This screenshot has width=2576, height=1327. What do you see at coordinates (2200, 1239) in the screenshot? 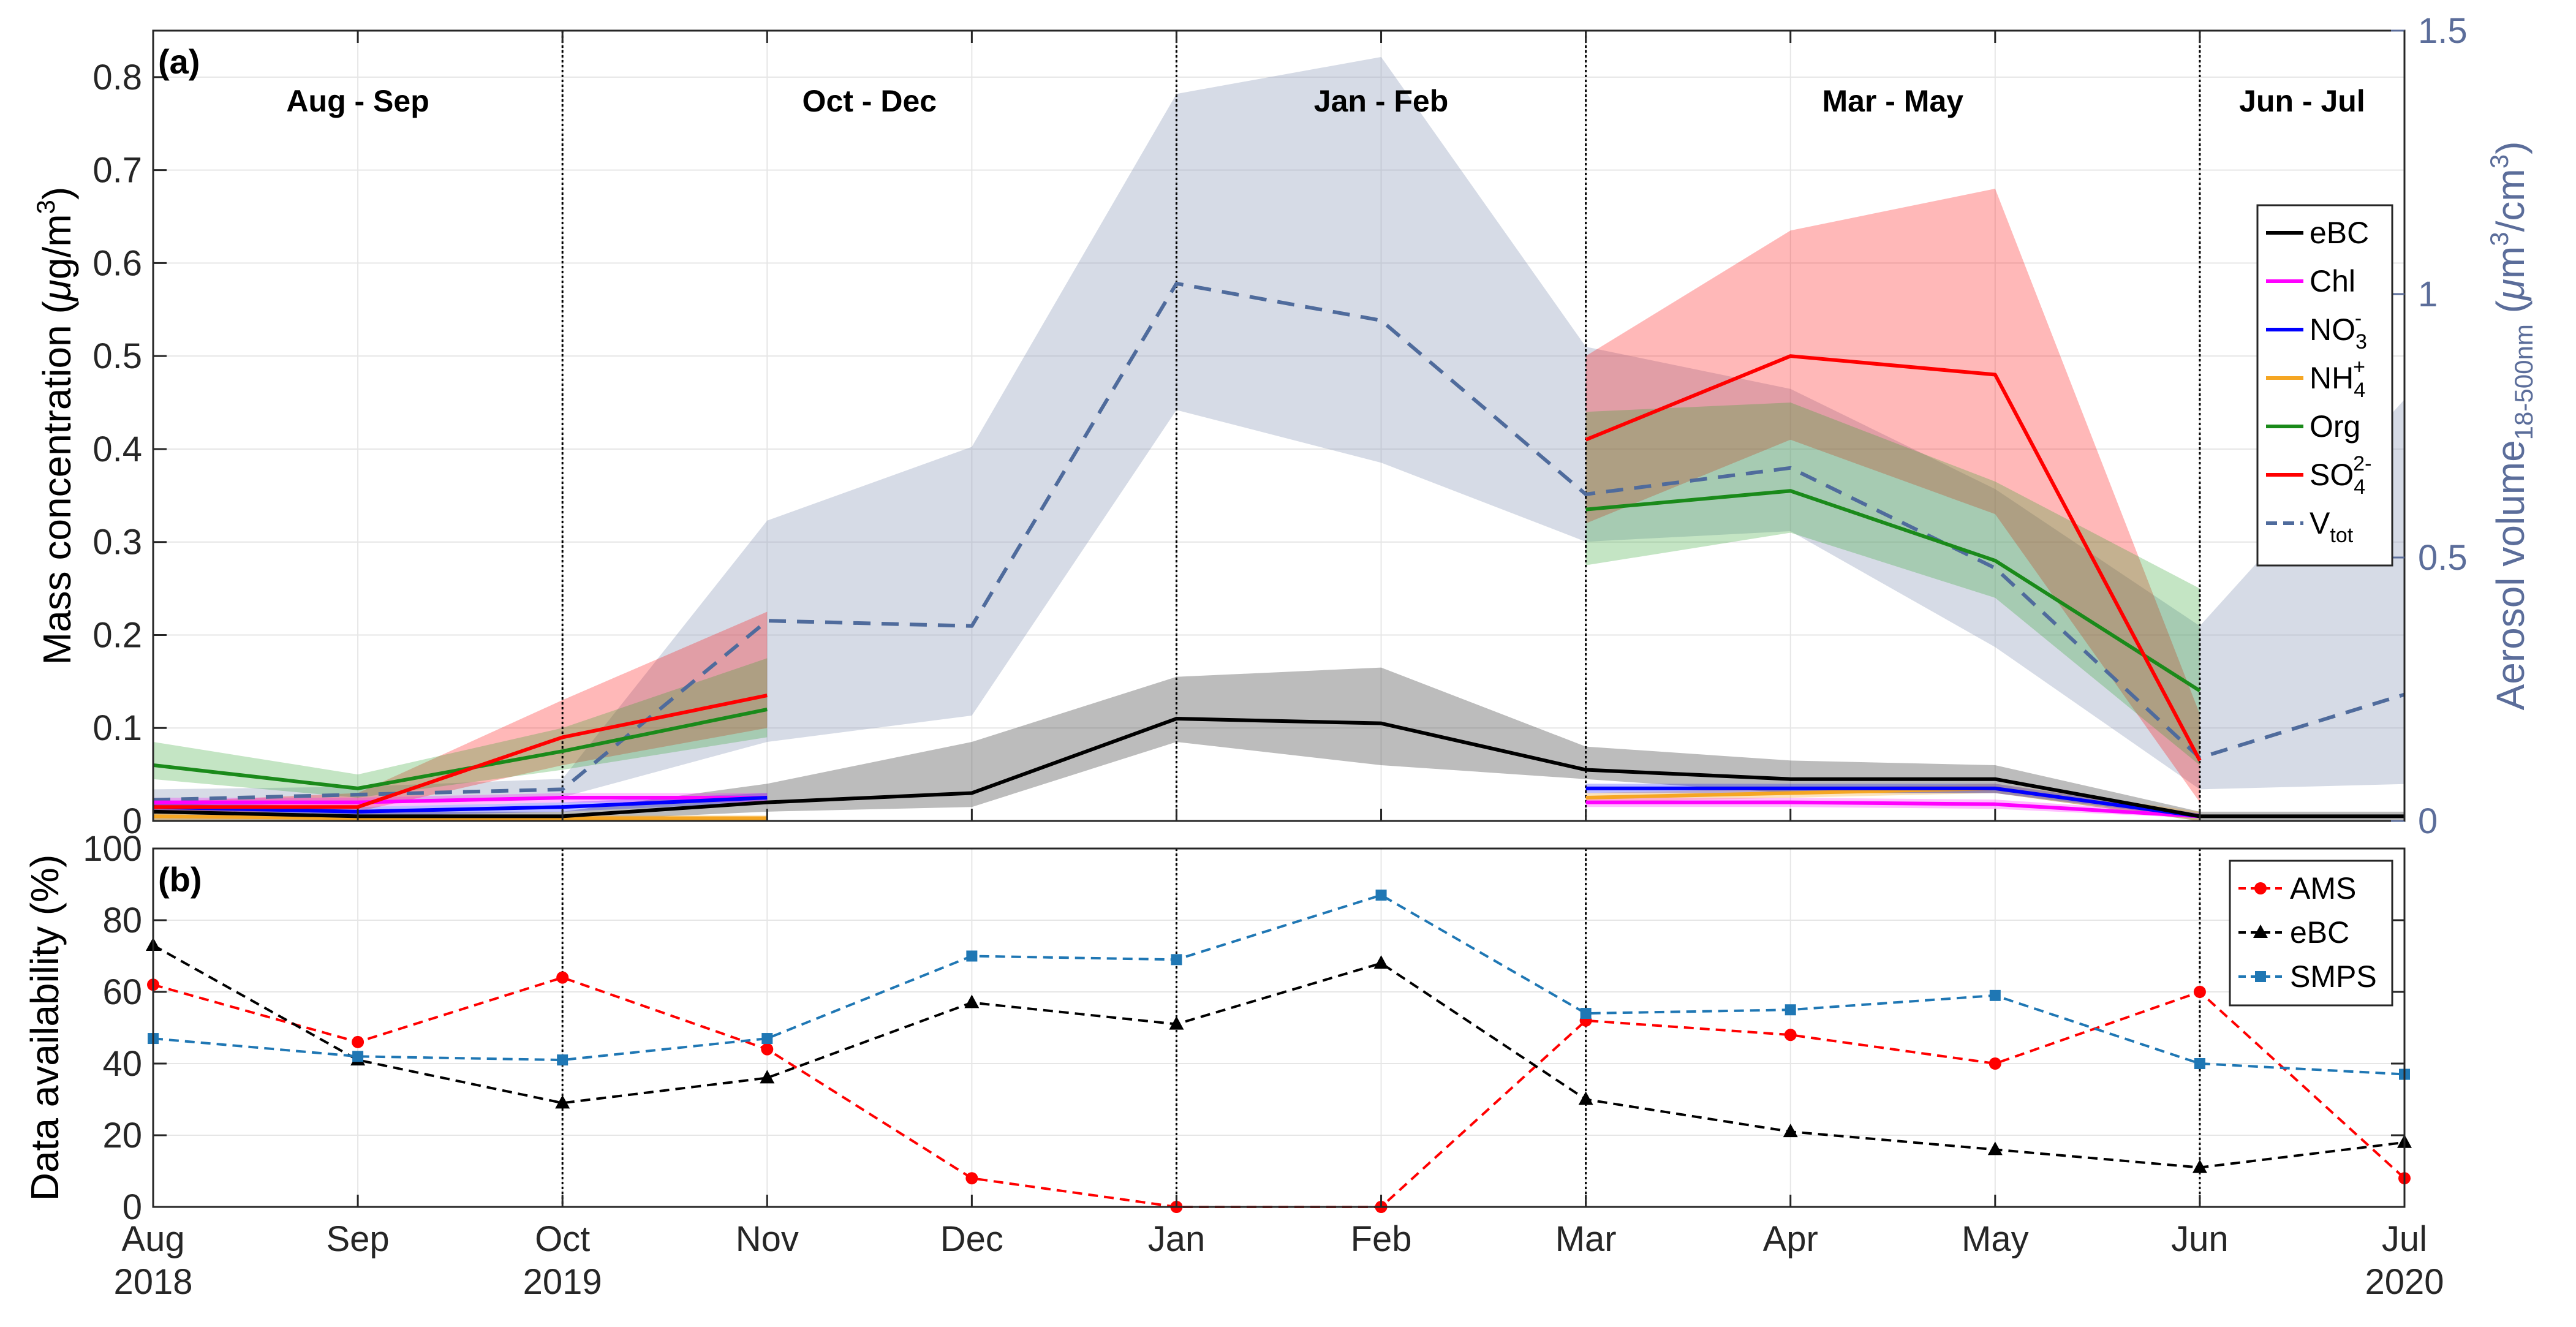
I see `x-tick-label: Jun` at bounding box center [2200, 1239].